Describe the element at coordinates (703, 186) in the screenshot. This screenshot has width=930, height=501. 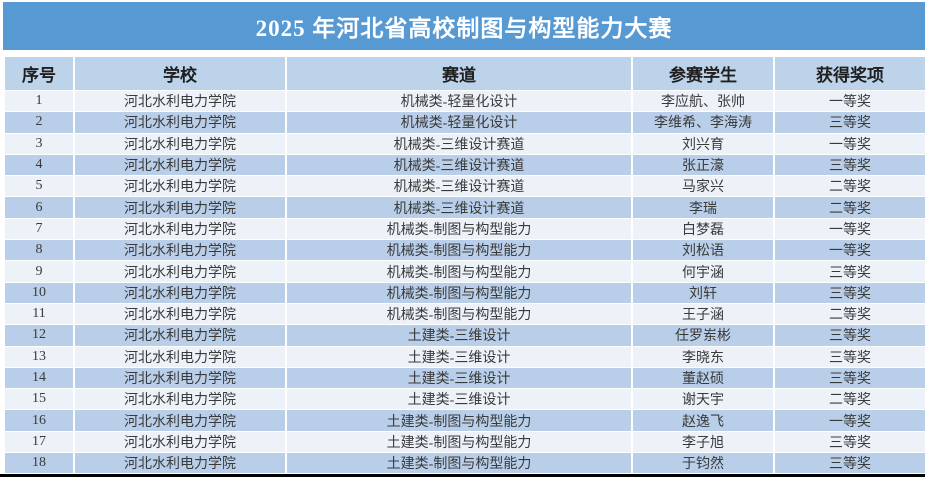
I see `cell-student: 马家兴` at that location.